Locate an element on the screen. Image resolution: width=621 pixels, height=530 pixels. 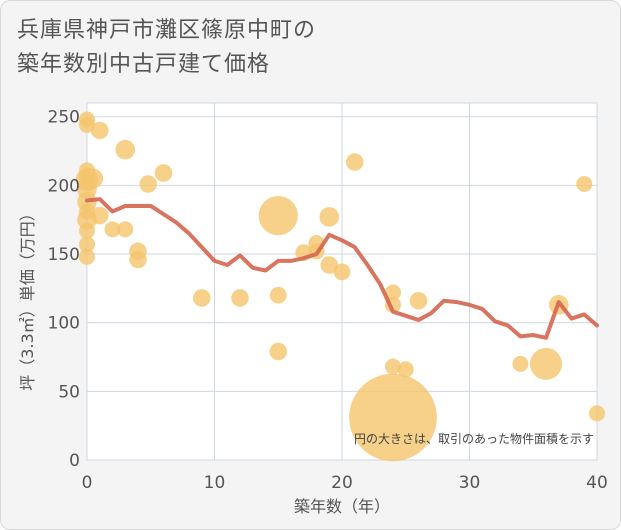
bubble-size-note: 円の大きさは、取引のあった物件面積を示す is located at coordinates (474, 438).